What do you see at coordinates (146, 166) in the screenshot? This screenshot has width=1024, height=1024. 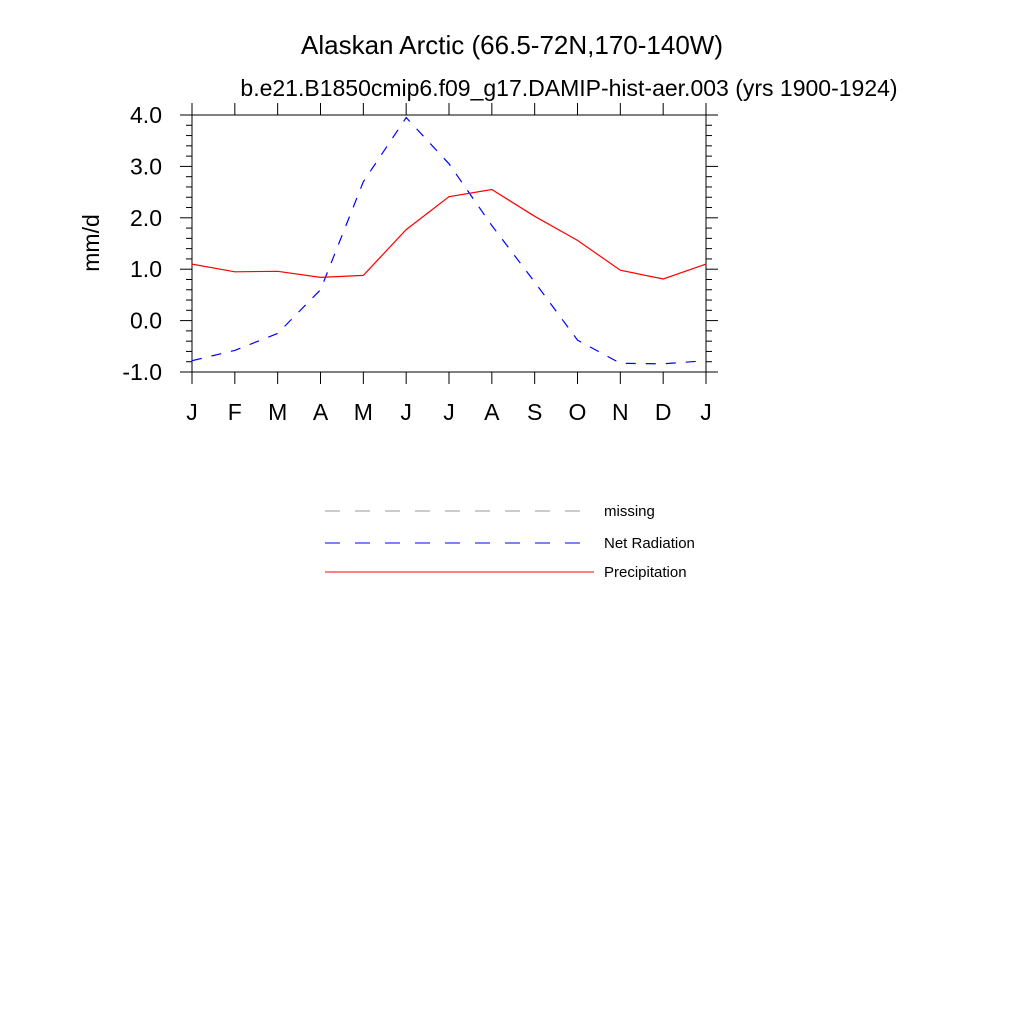 I see `y-tick-label: 3.0` at bounding box center [146, 166].